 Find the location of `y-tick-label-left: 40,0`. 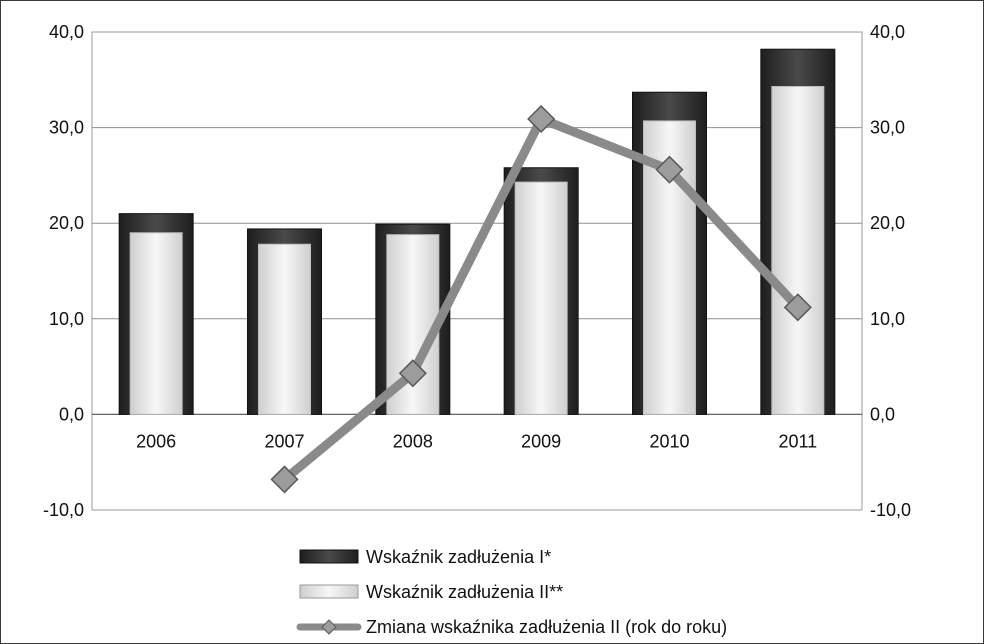

y-tick-label-left: 40,0 is located at coordinates (66, 32).